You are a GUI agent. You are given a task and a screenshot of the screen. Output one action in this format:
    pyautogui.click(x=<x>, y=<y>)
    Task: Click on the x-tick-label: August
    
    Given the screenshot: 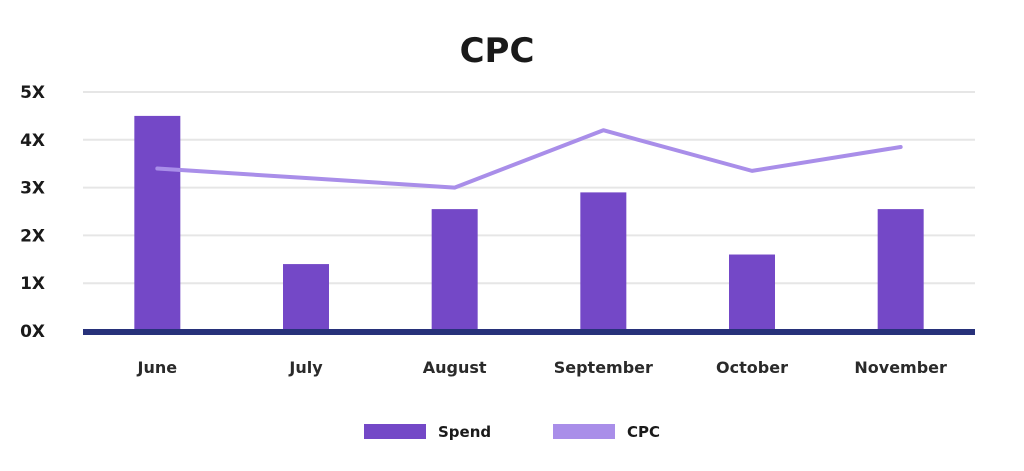 What is the action you would take?
    pyautogui.click(x=455, y=367)
    